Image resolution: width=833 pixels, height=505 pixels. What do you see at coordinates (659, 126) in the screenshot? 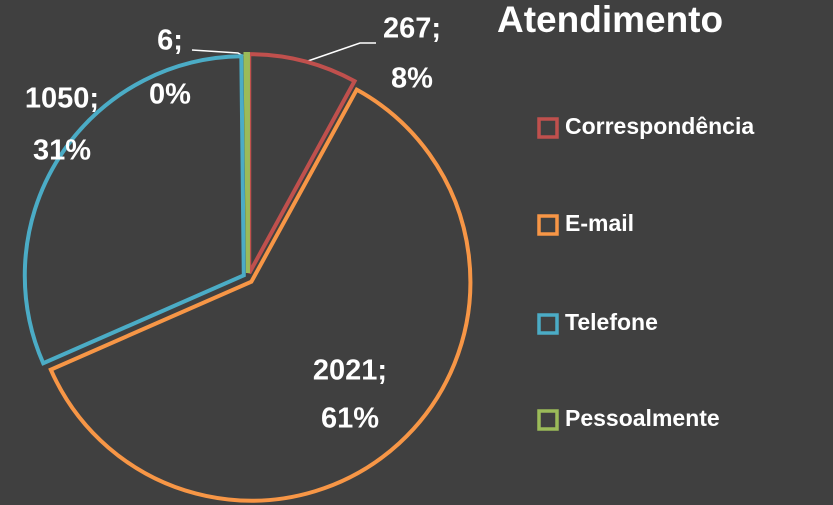
I see `legend-label: Correspondência` at bounding box center [659, 126].